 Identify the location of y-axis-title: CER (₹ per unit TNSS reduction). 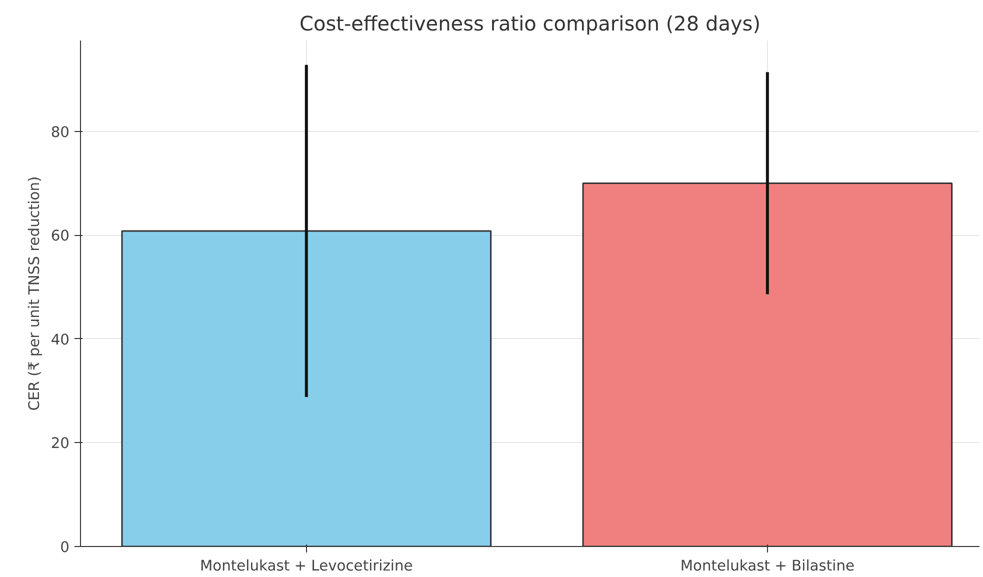
(34, 293).